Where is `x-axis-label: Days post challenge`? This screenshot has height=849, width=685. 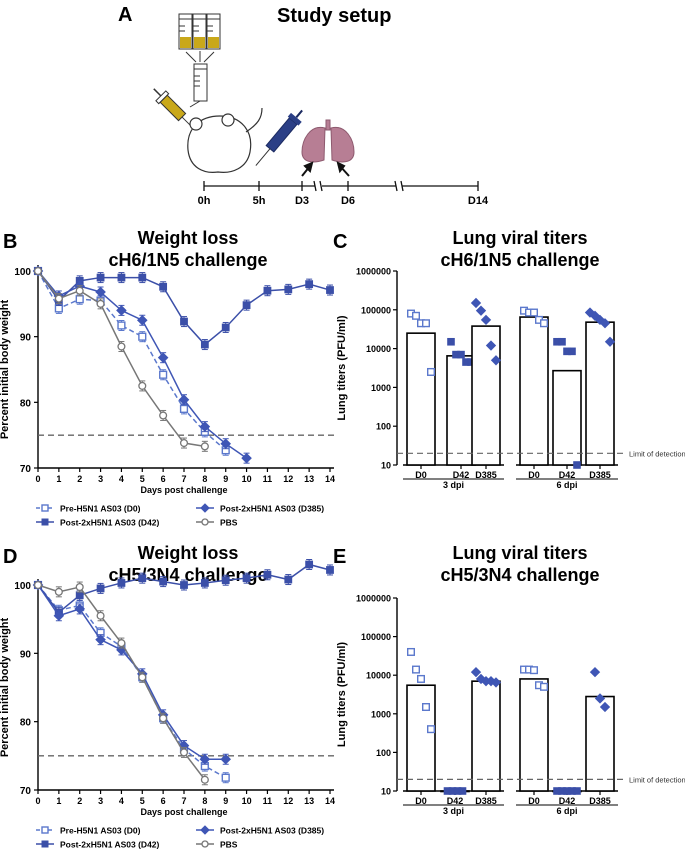
x-axis-label: Days post challenge is located at coordinates (183, 812).